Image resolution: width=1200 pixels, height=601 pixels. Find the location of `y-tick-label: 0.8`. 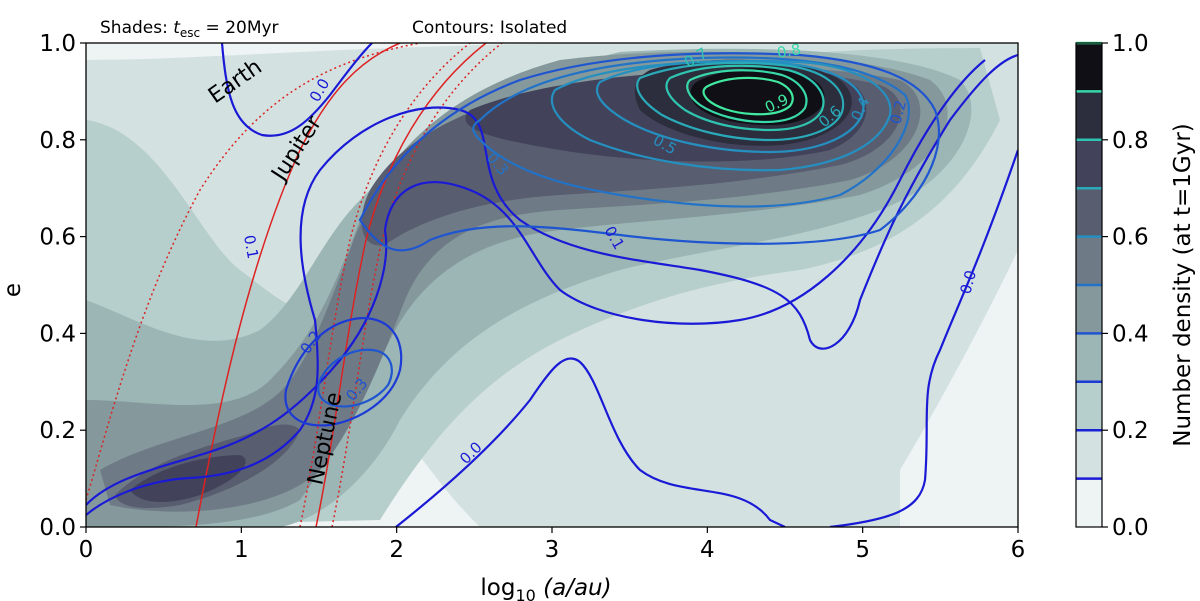

y-tick-label: 0.8 is located at coordinates (57, 141).